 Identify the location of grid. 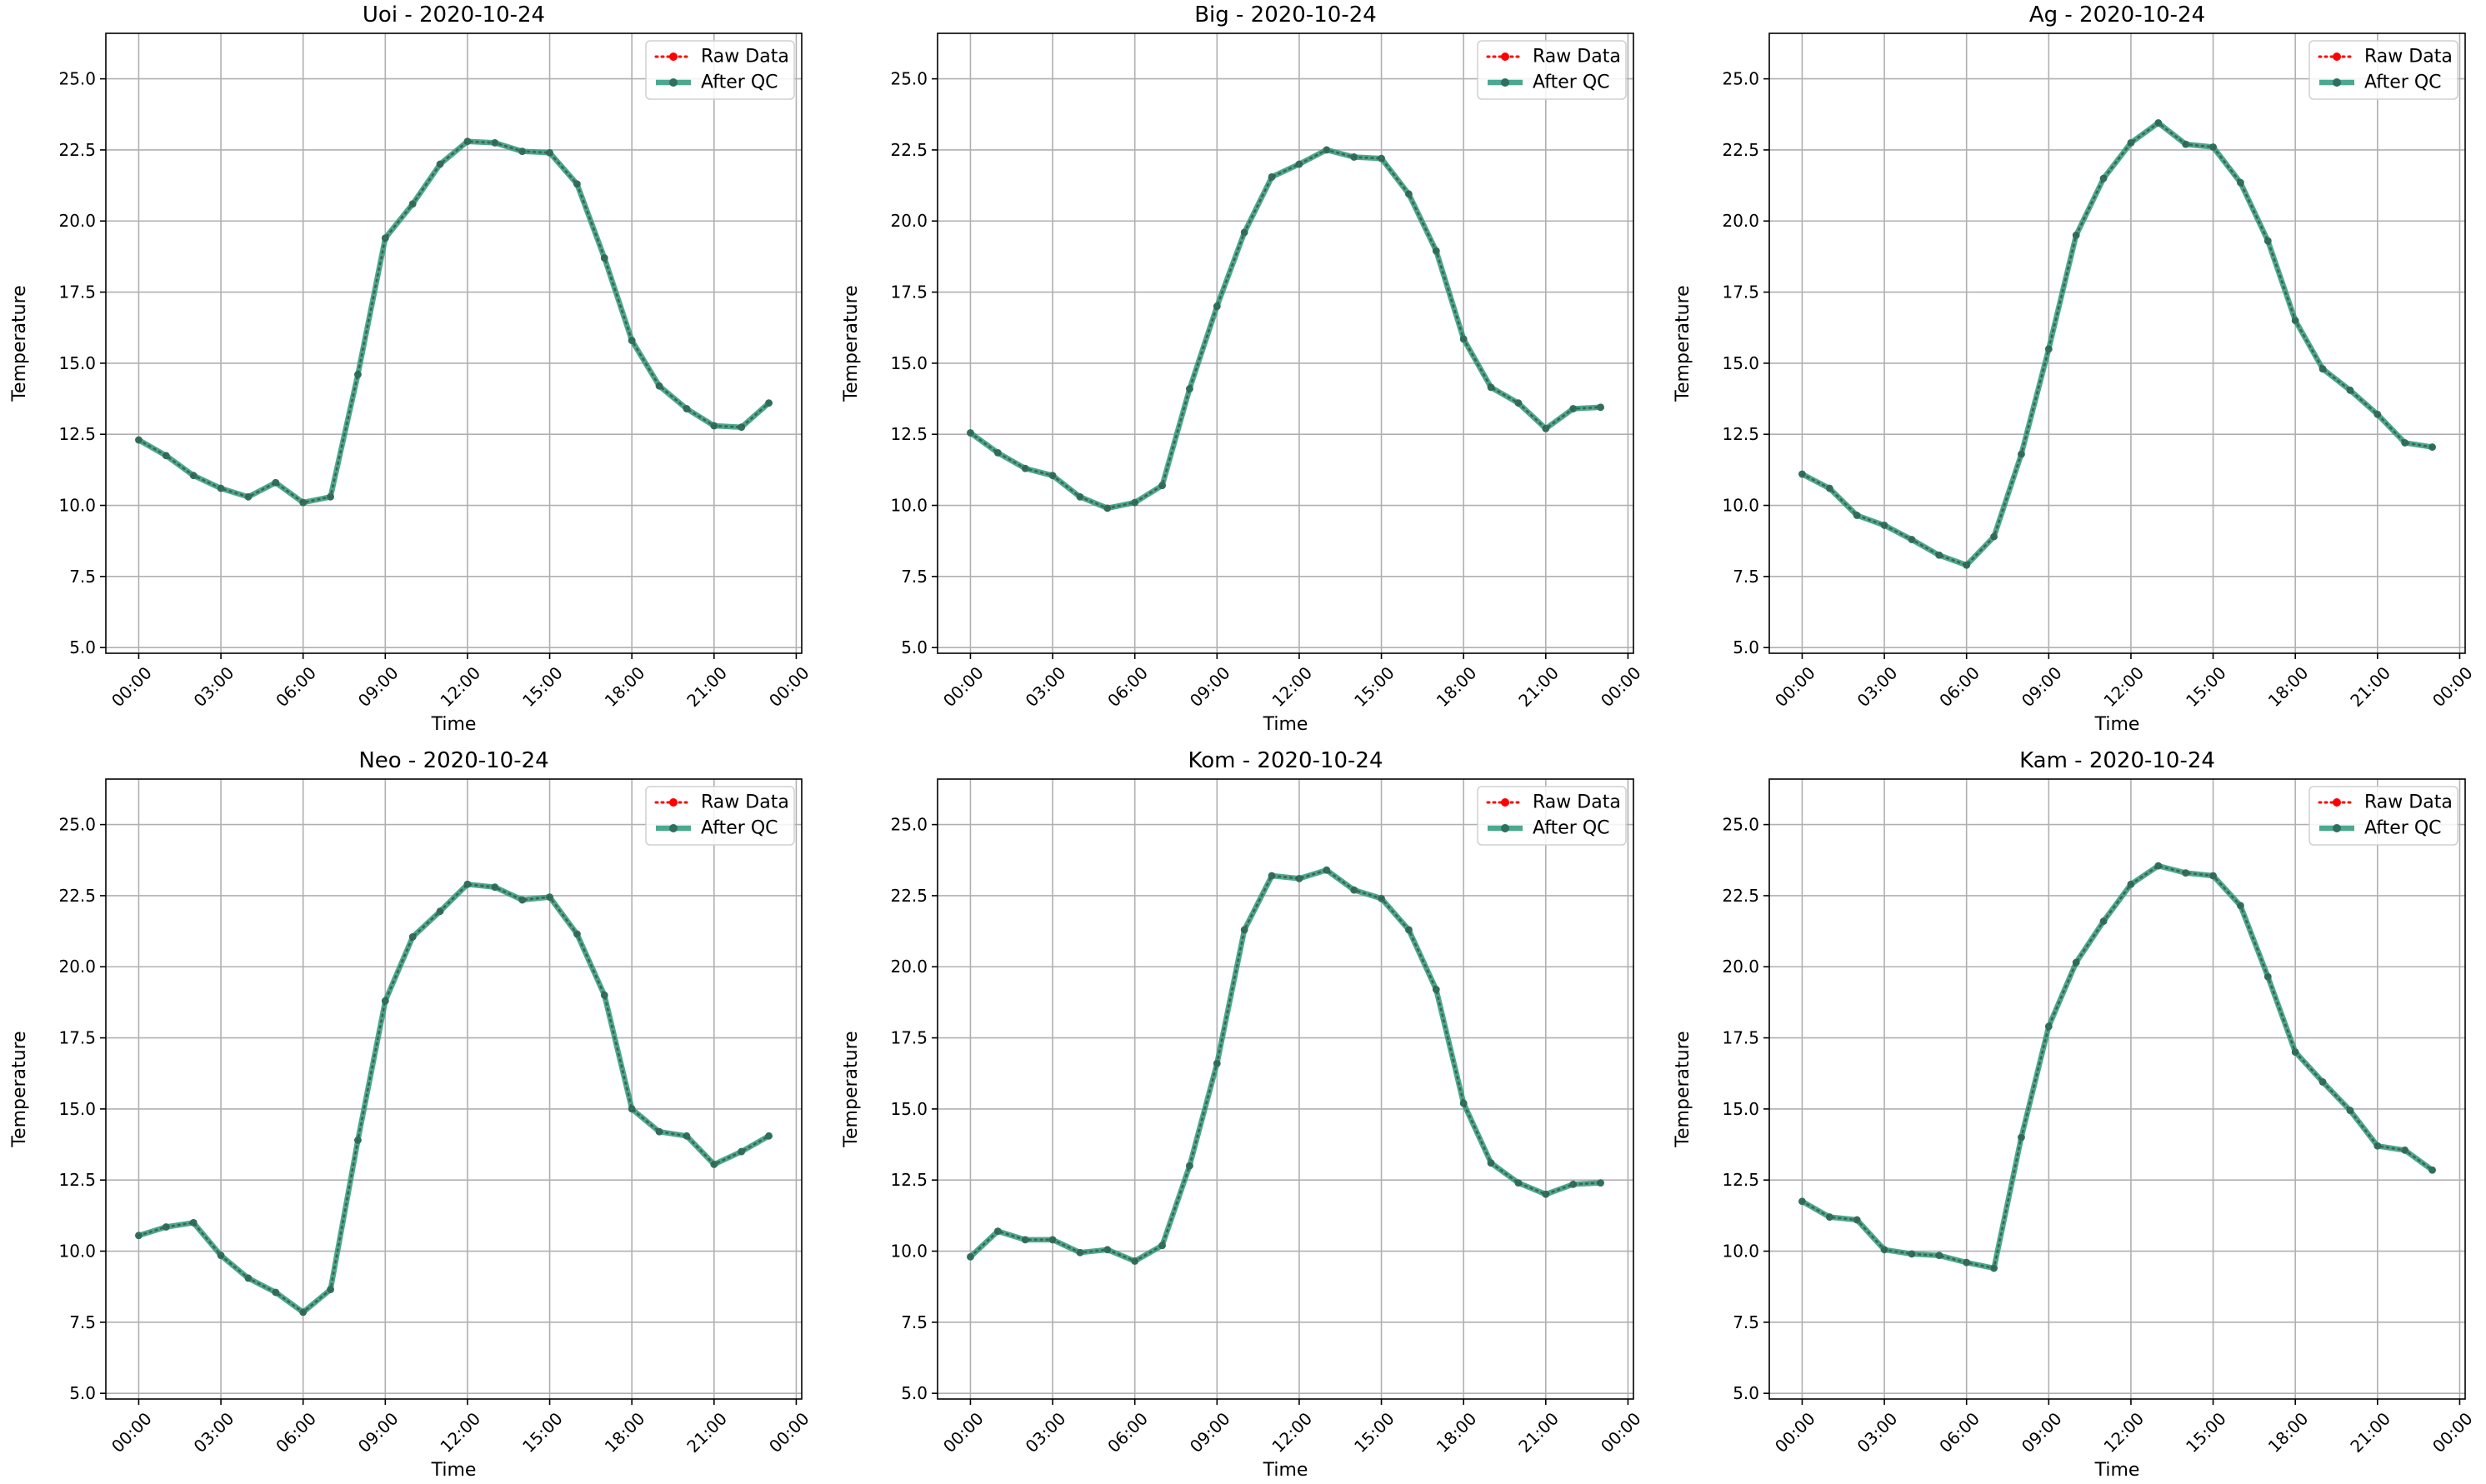
(1285, 343).